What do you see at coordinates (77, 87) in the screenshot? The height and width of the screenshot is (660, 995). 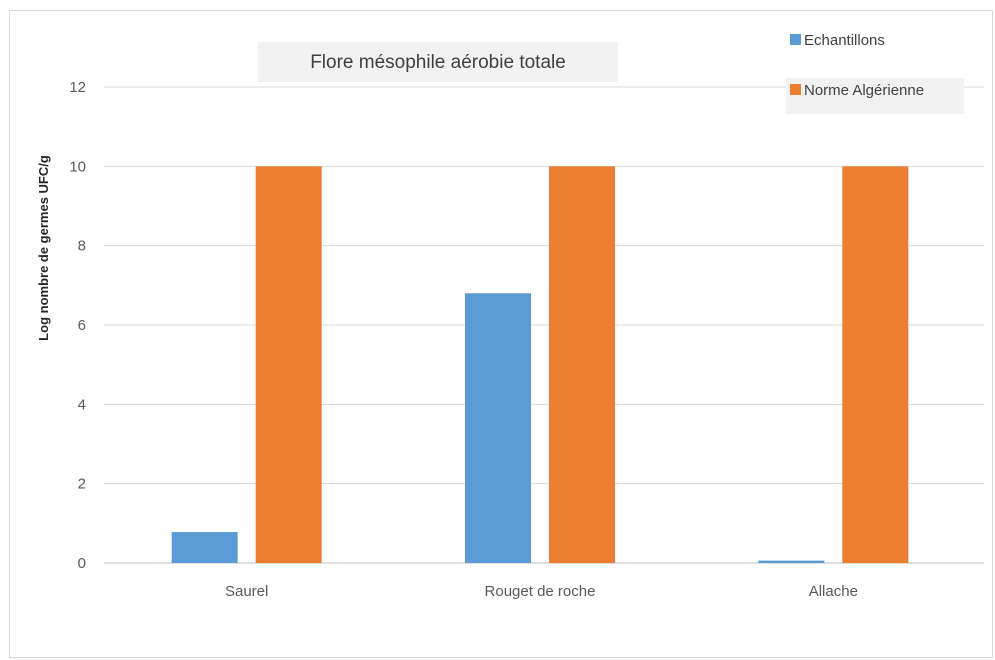 I see `y-tick-label: 12` at bounding box center [77, 87].